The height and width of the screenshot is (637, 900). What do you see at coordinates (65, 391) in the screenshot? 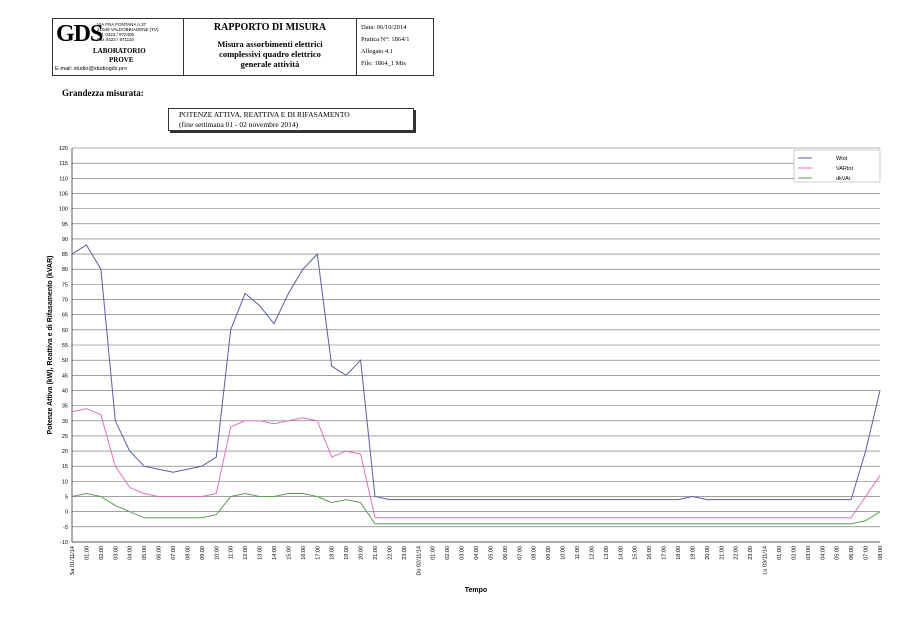
I see `y-tick-label: 40` at bounding box center [65, 391].